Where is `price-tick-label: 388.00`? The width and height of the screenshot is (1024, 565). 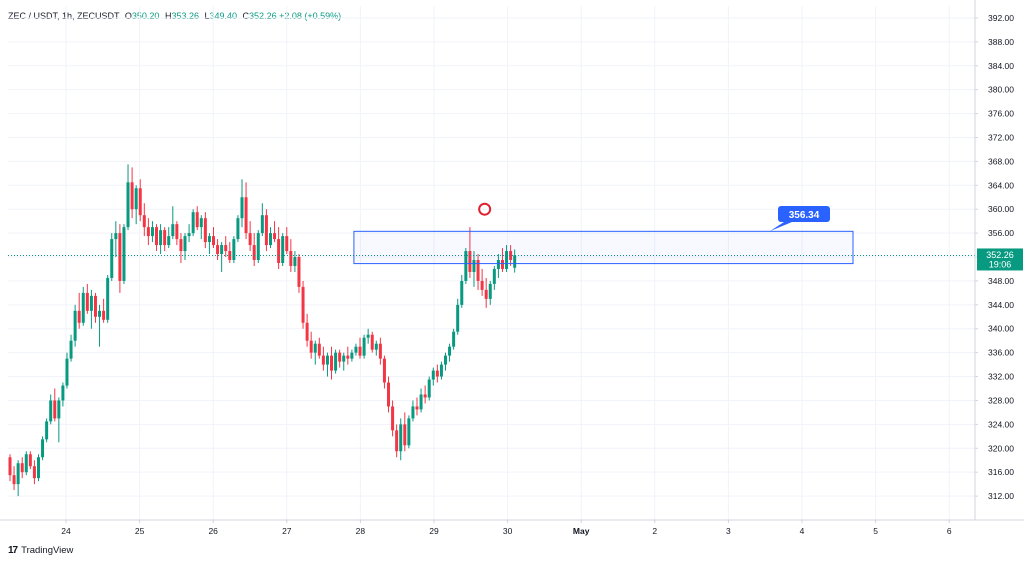
price-tick-label: 388.00 is located at coordinates (1001, 42).